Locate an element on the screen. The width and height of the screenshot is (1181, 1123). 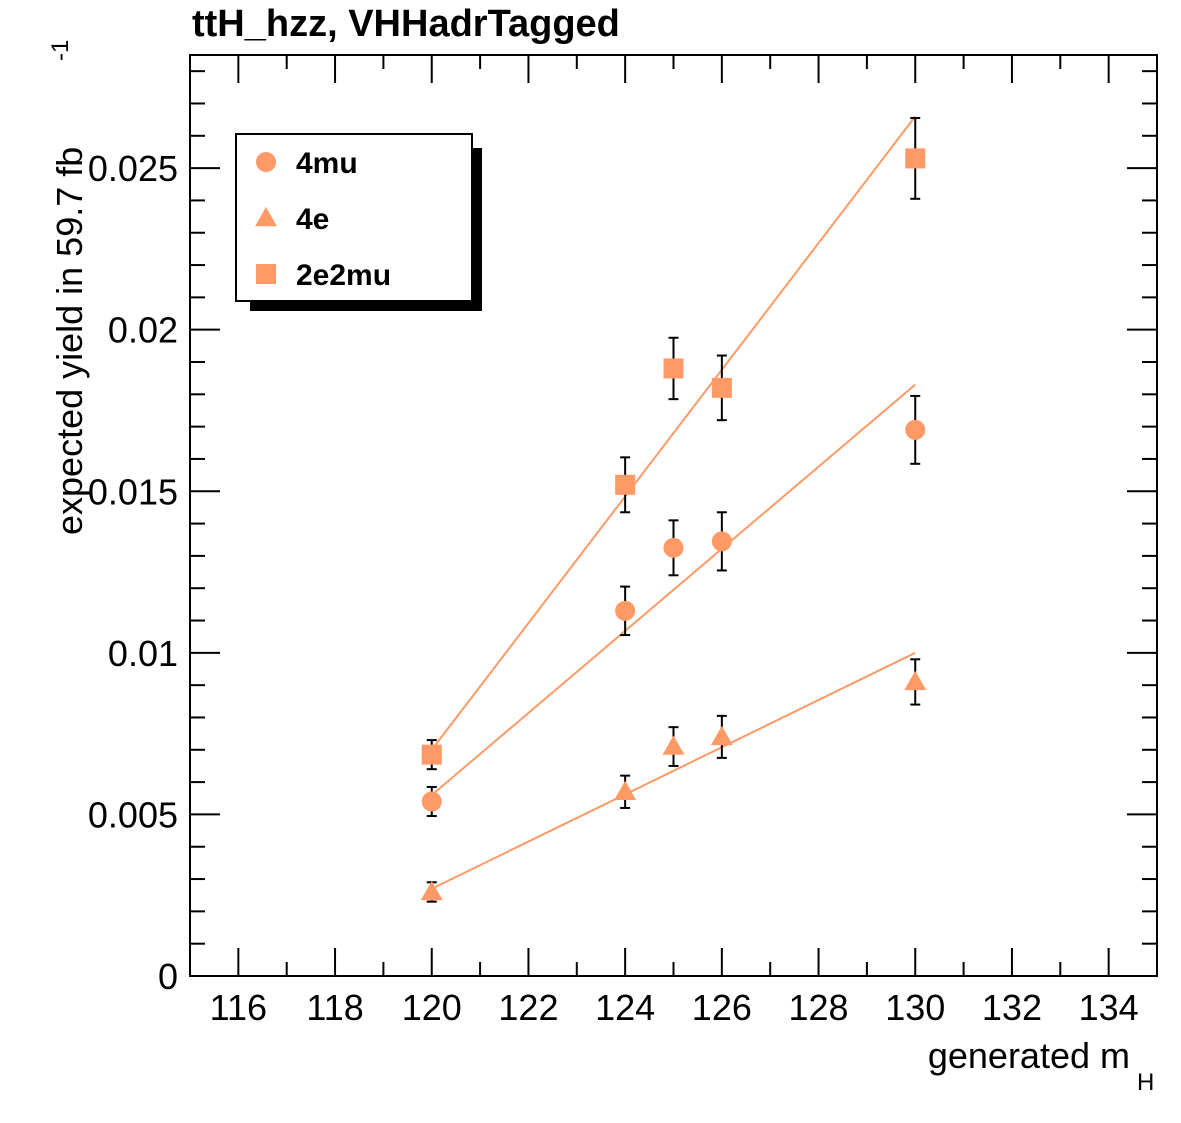
y-tick-labels: 0 0.005 0.01 0.015 0.02 0.025 is located at coordinates (133, 572).